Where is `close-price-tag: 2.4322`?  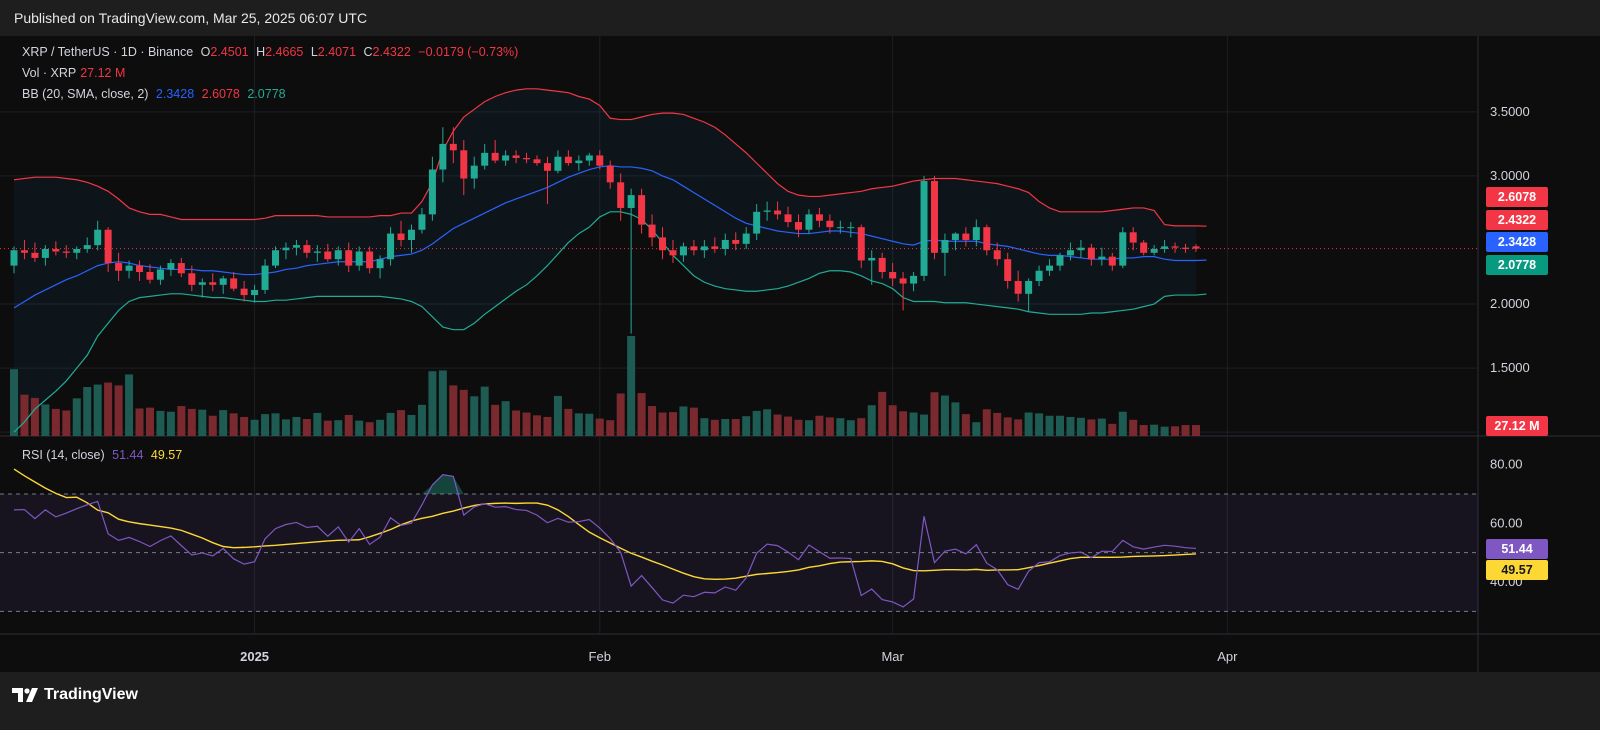
close-price-tag: 2.4322 is located at coordinates (1517, 220).